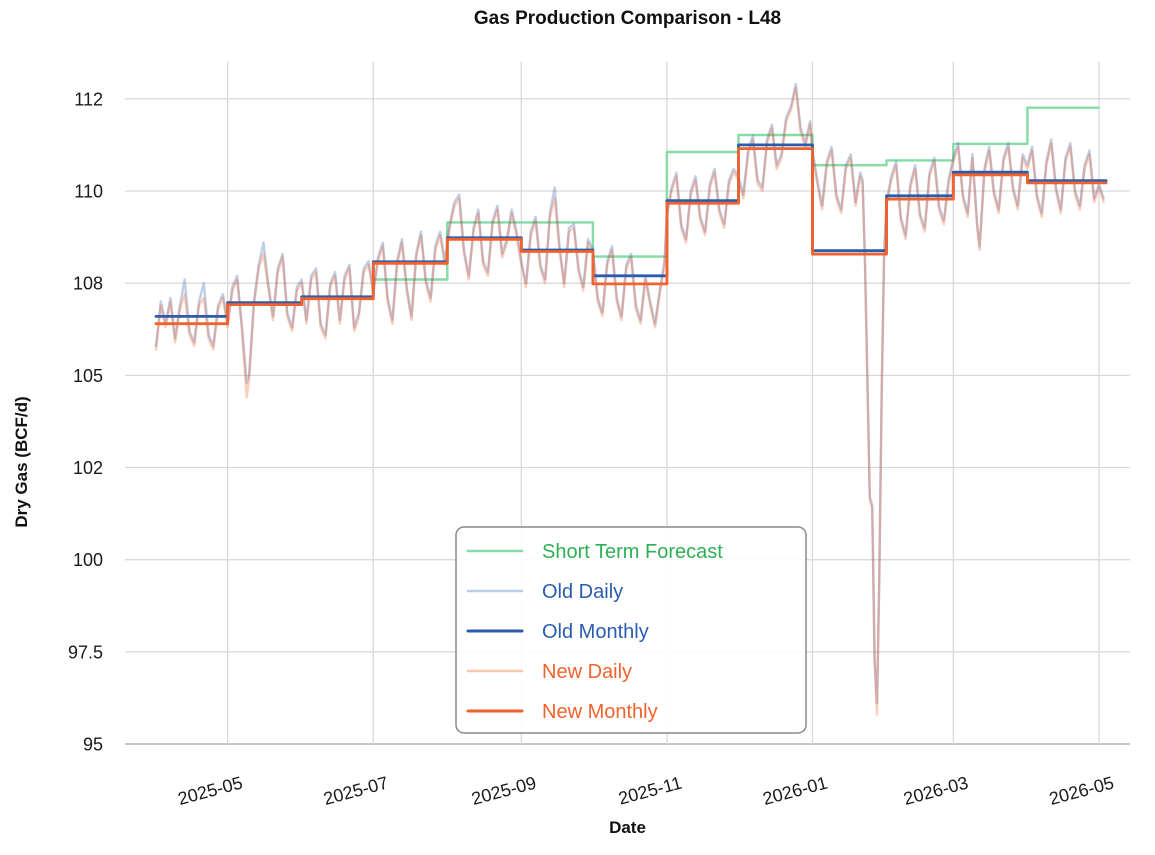  Describe the element at coordinates (600, 712) in the screenshot. I see `legend-label-4: New Monthly` at that location.